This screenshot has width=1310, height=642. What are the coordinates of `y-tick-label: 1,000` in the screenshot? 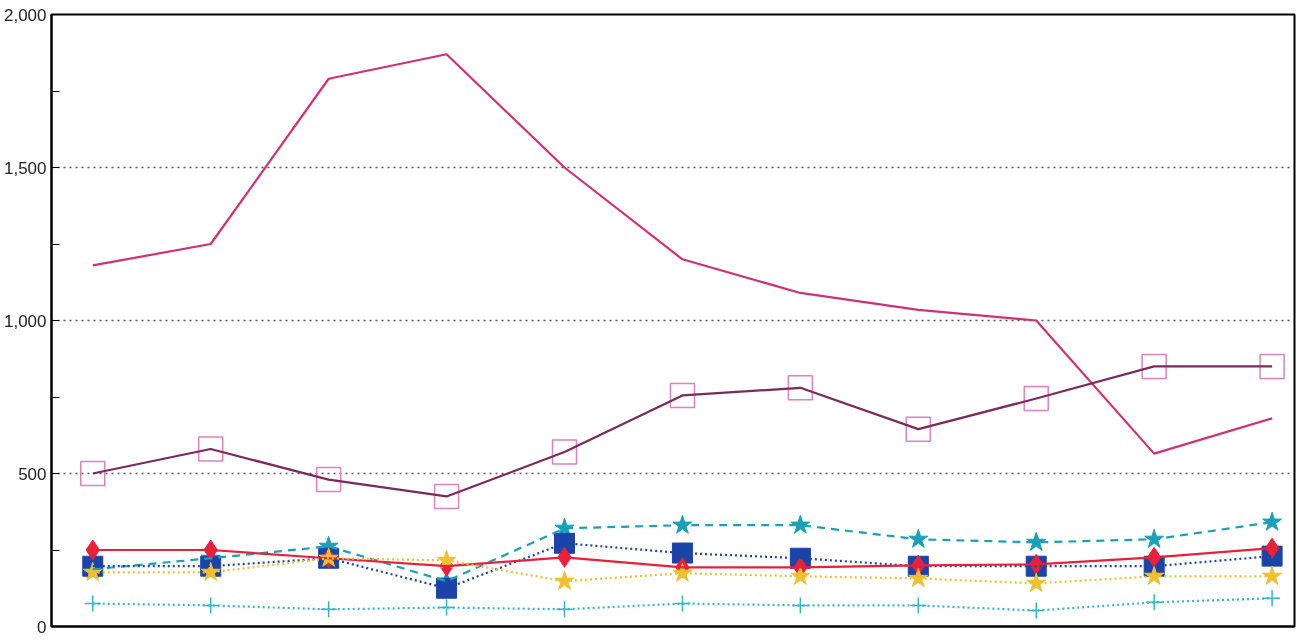 It's located at (25, 321).